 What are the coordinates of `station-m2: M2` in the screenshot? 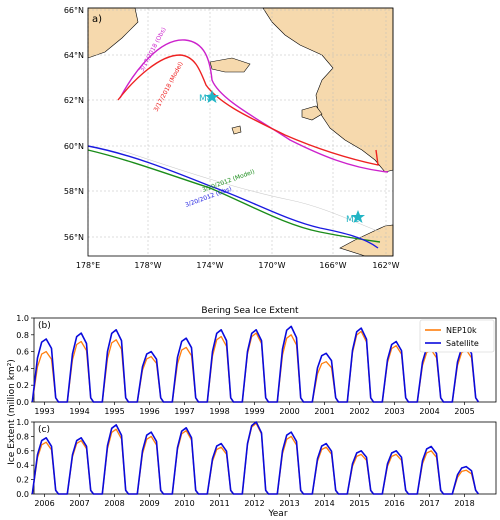 It's located at (355, 217).